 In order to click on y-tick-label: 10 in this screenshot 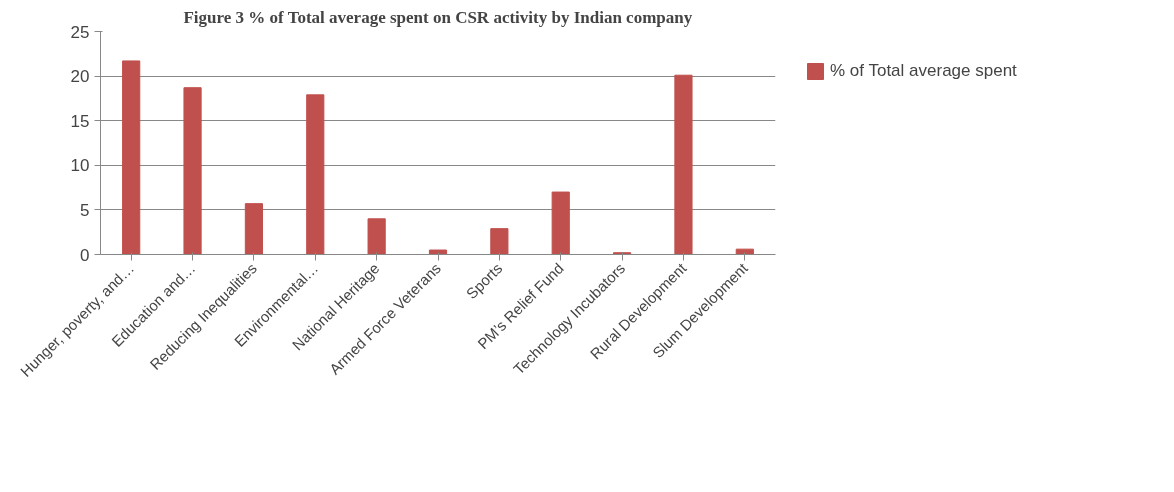, I will do `click(80, 166)`.